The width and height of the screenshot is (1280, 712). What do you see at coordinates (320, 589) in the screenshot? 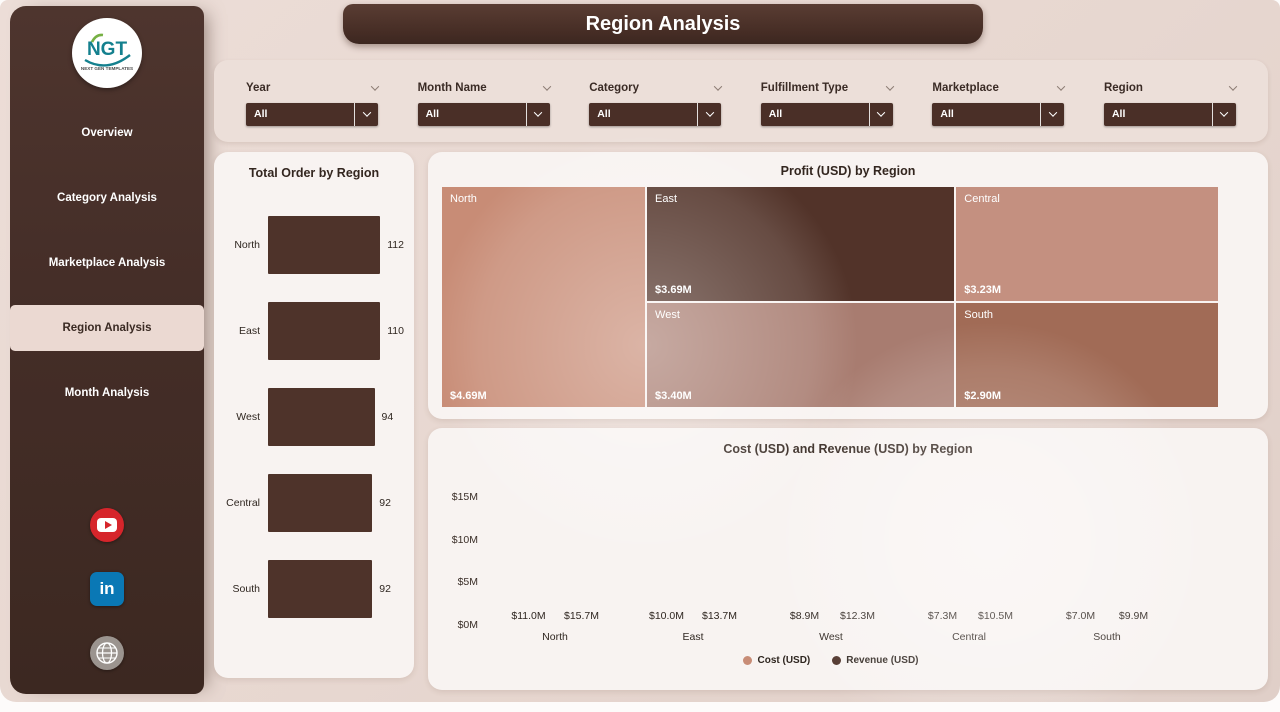
I see `order-bar-south` at bounding box center [320, 589].